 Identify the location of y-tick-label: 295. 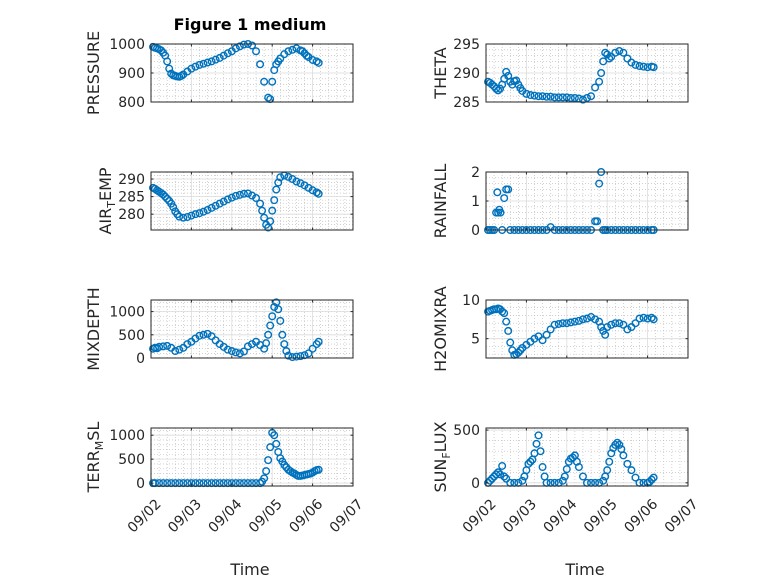
(466, 45).